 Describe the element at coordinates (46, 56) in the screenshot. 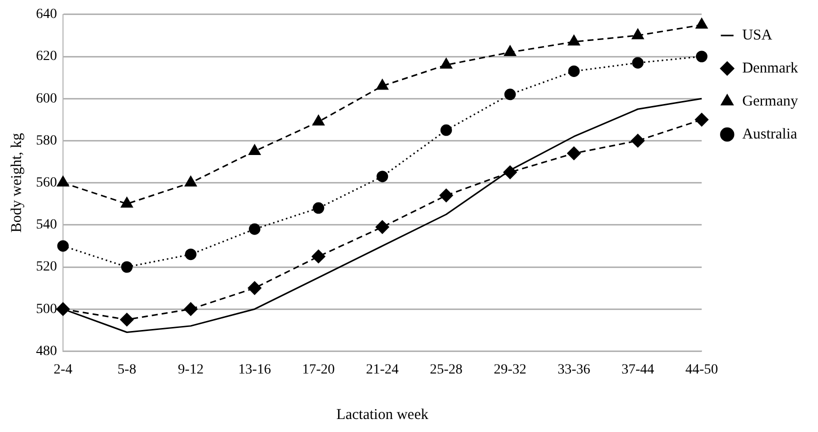

I see `y-tick-label: 620` at that location.